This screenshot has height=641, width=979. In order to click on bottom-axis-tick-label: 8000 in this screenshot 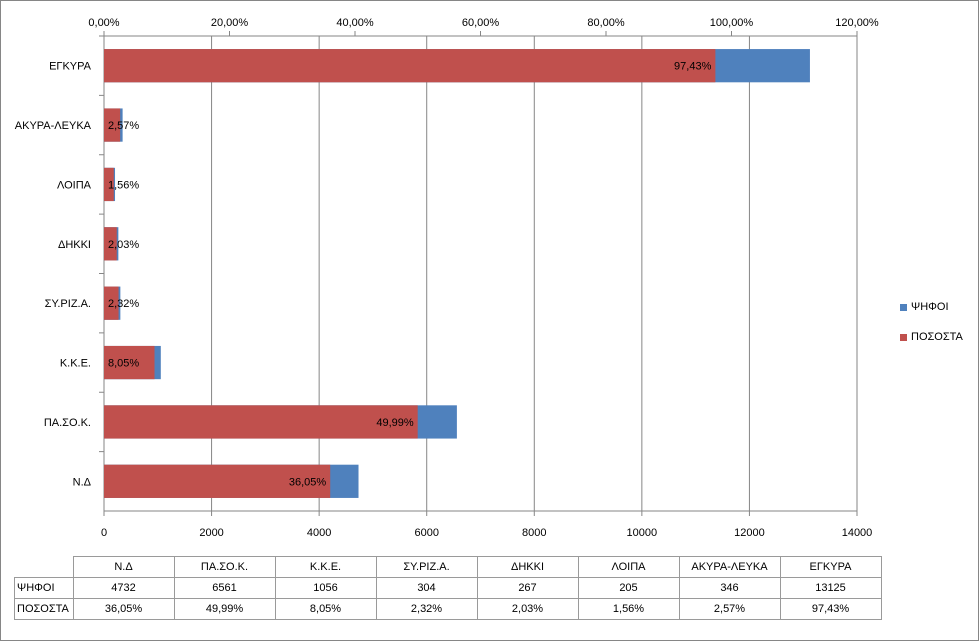, I will do `click(534, 533)`.